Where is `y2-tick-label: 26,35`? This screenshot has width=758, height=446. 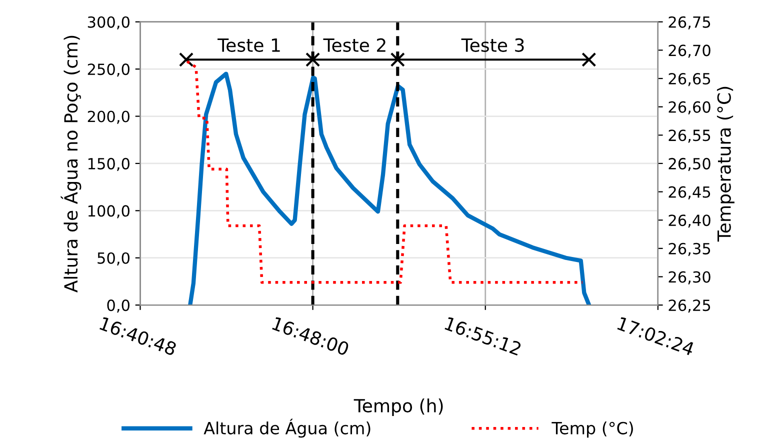
y2-tick-label: 26,35 is located at coordinates (689, 249).